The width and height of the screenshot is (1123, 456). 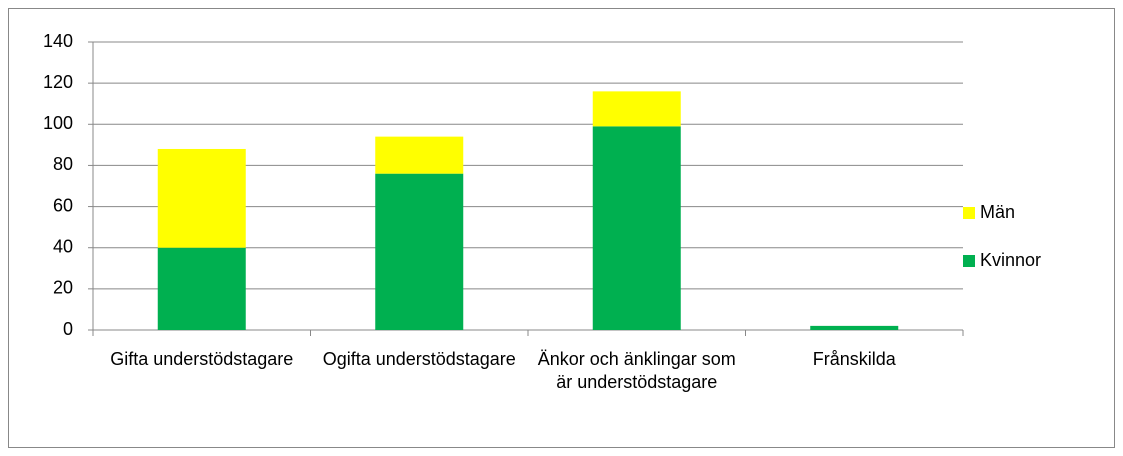 What do you see at coordinates (63, 164) in the screenshot?
I see `y-tick-label: 80` at bounding box center [63, 164].